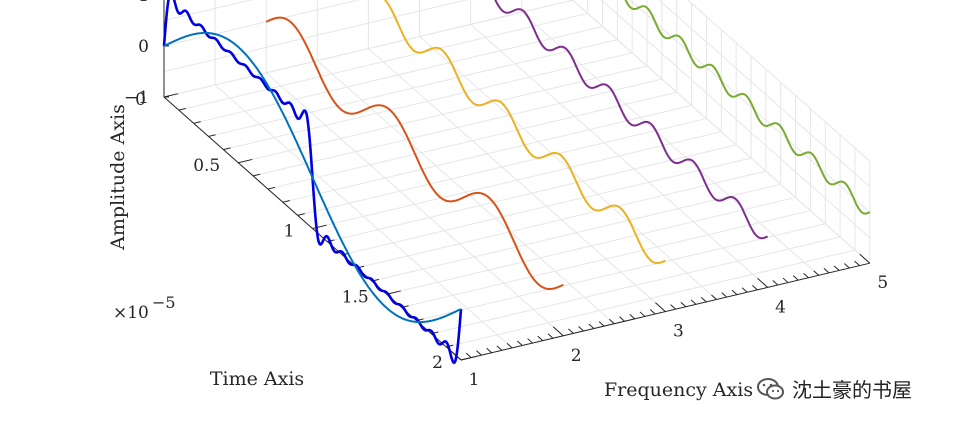 Image resolution: width=970 pixels, height=439 pixels. What do you see at coordinates (437, 363) in the screenshot?
I see `y-tick-label: 2` at bounding box center [437, 363].